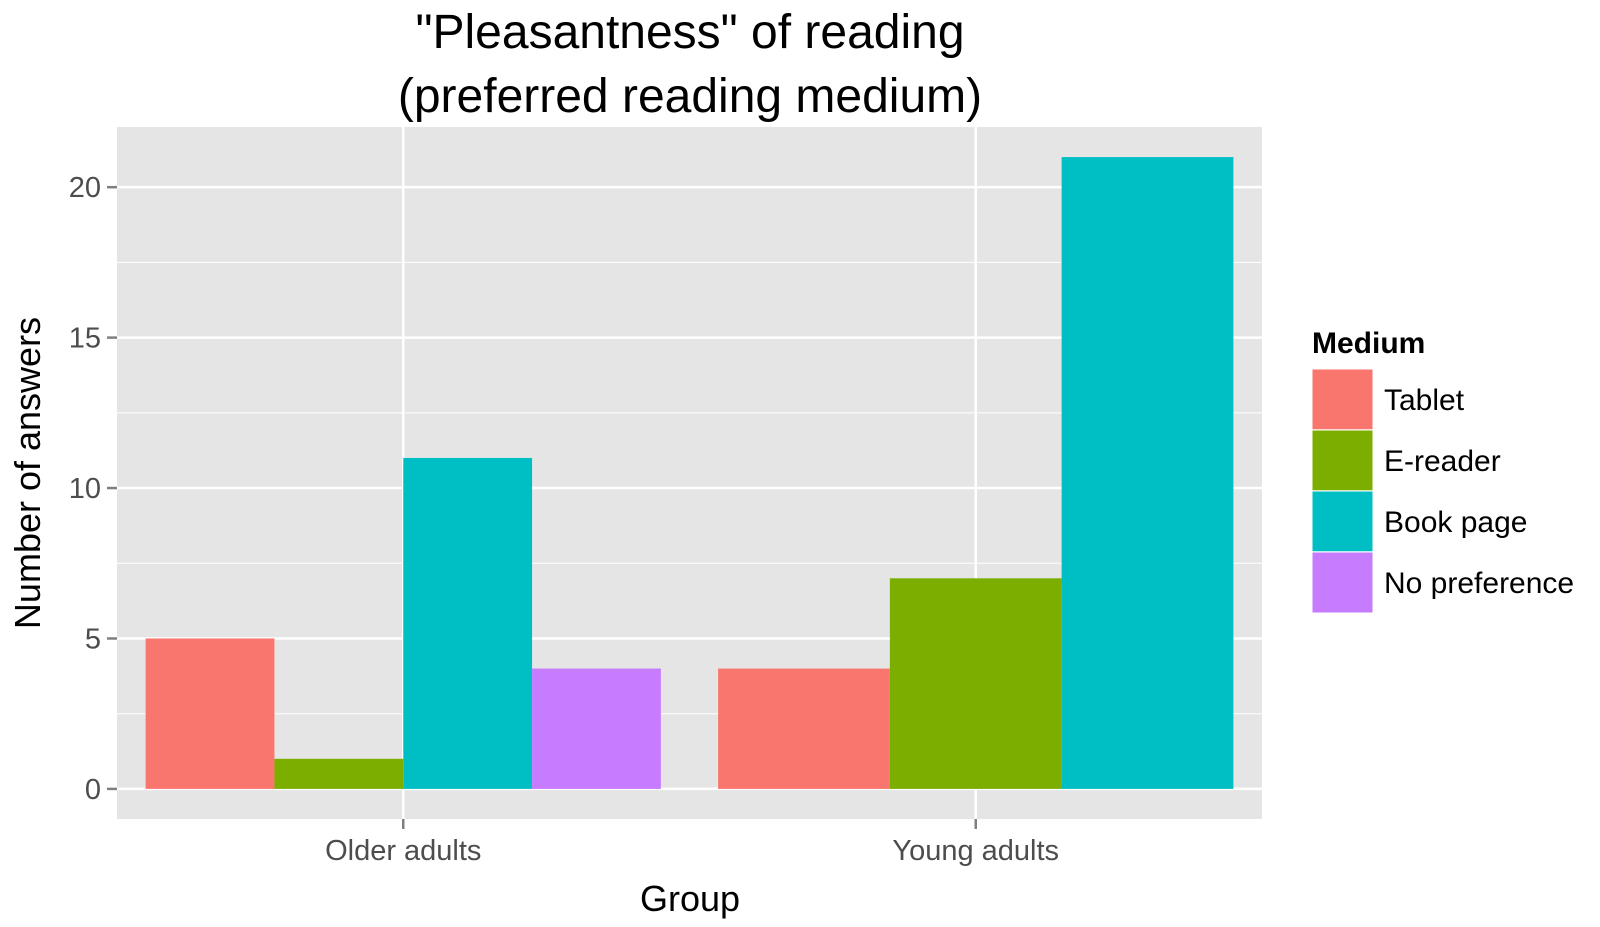 Image resolution: width=1600 pixels, height=927 pixels. I want to click on bar-tablet-older-adults, so click(210, 713).